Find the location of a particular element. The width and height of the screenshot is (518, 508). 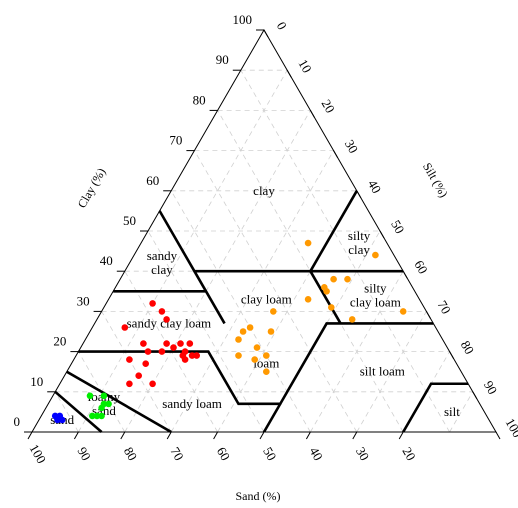

region-label-silt: silt is located at coordinates (452, 411).